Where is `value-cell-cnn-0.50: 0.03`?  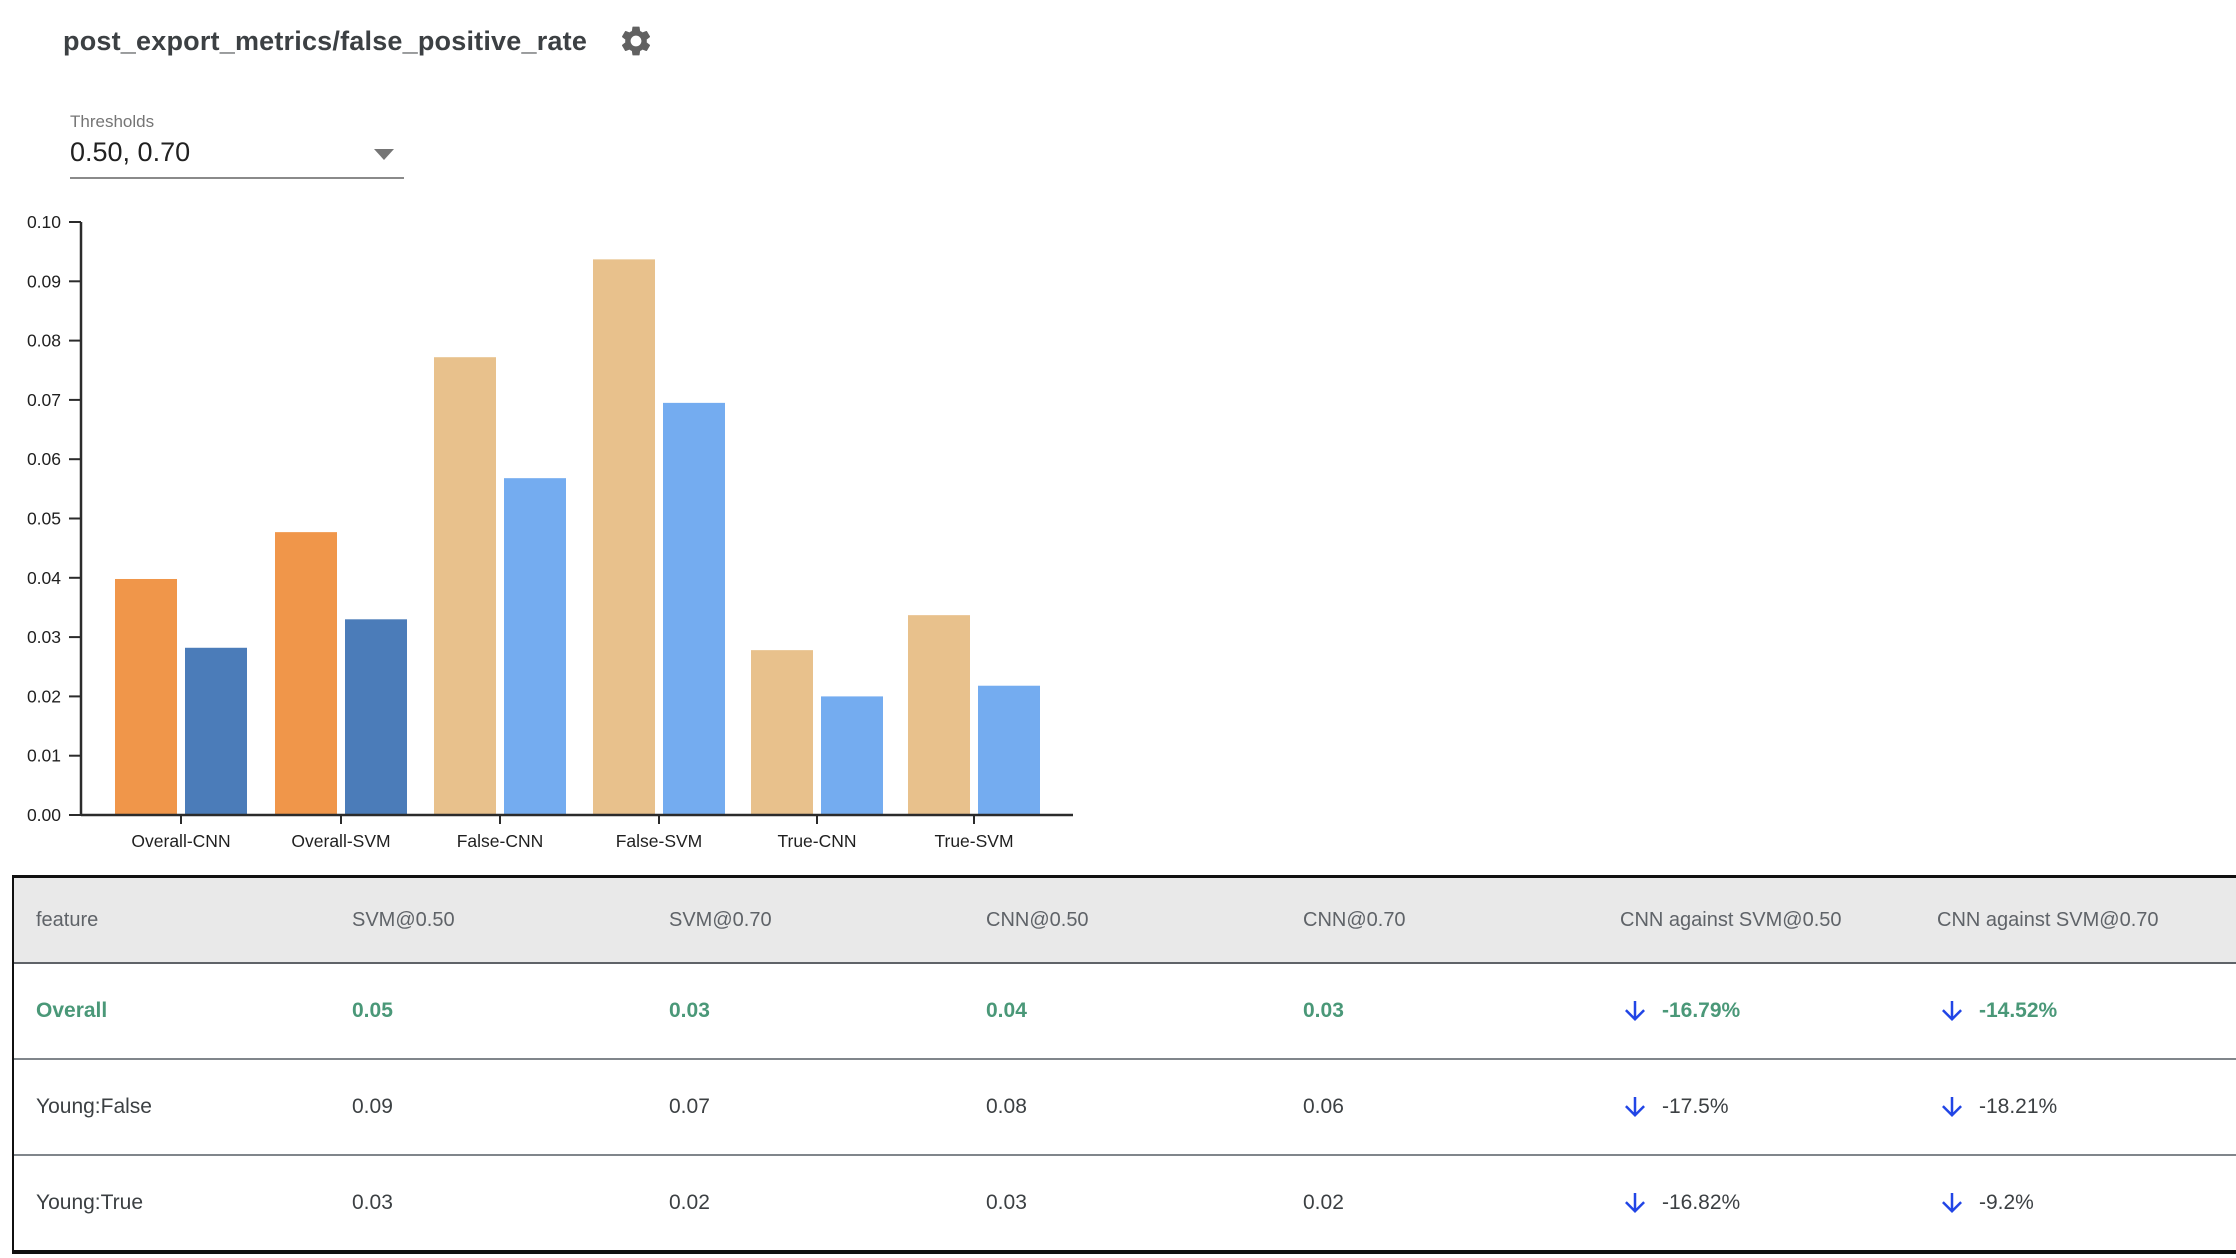 value-cell-cnn-0.50: 0.03 is located at coordinates (1006, 1202).